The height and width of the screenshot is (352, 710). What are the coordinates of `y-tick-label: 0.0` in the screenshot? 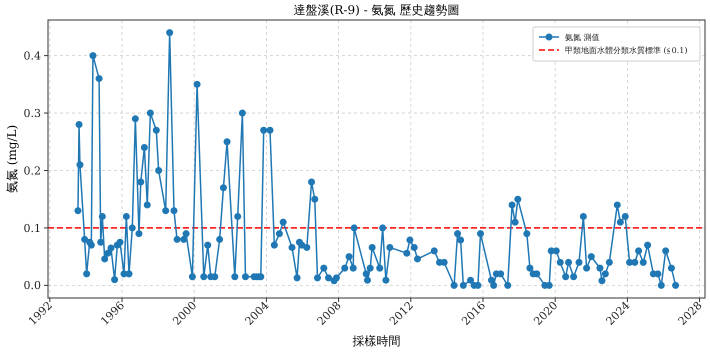 It's located at (32, 285).